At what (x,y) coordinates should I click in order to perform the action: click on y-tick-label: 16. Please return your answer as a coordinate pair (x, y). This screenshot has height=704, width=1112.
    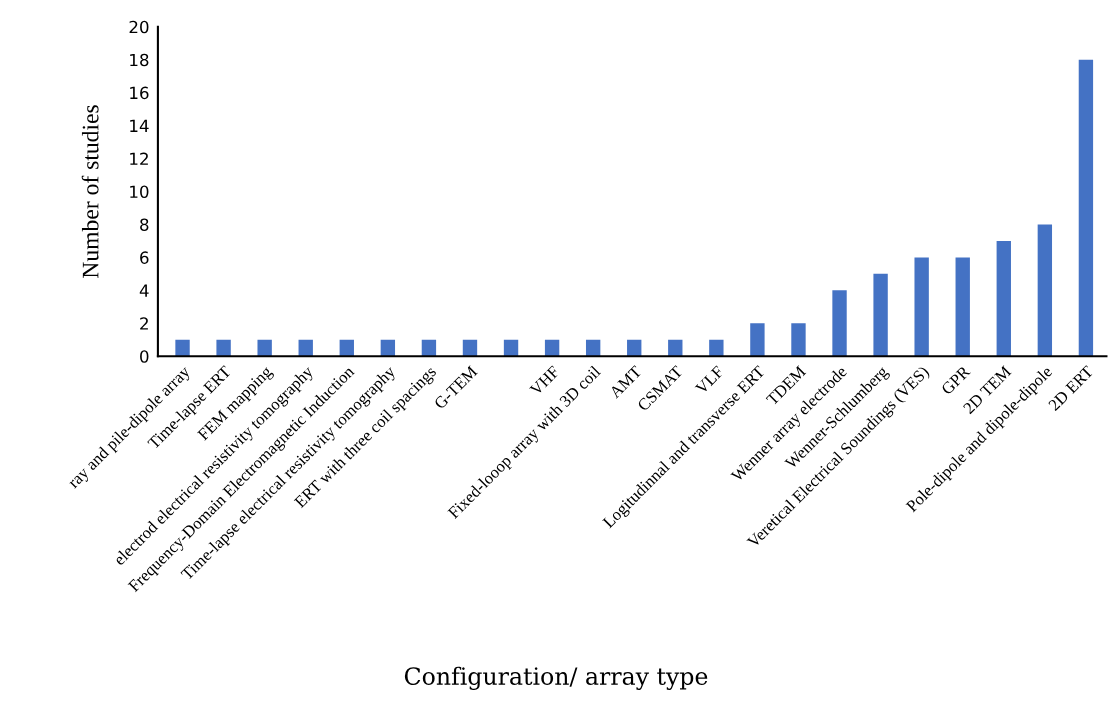
    Looking at the image, I should click on (139, 93).